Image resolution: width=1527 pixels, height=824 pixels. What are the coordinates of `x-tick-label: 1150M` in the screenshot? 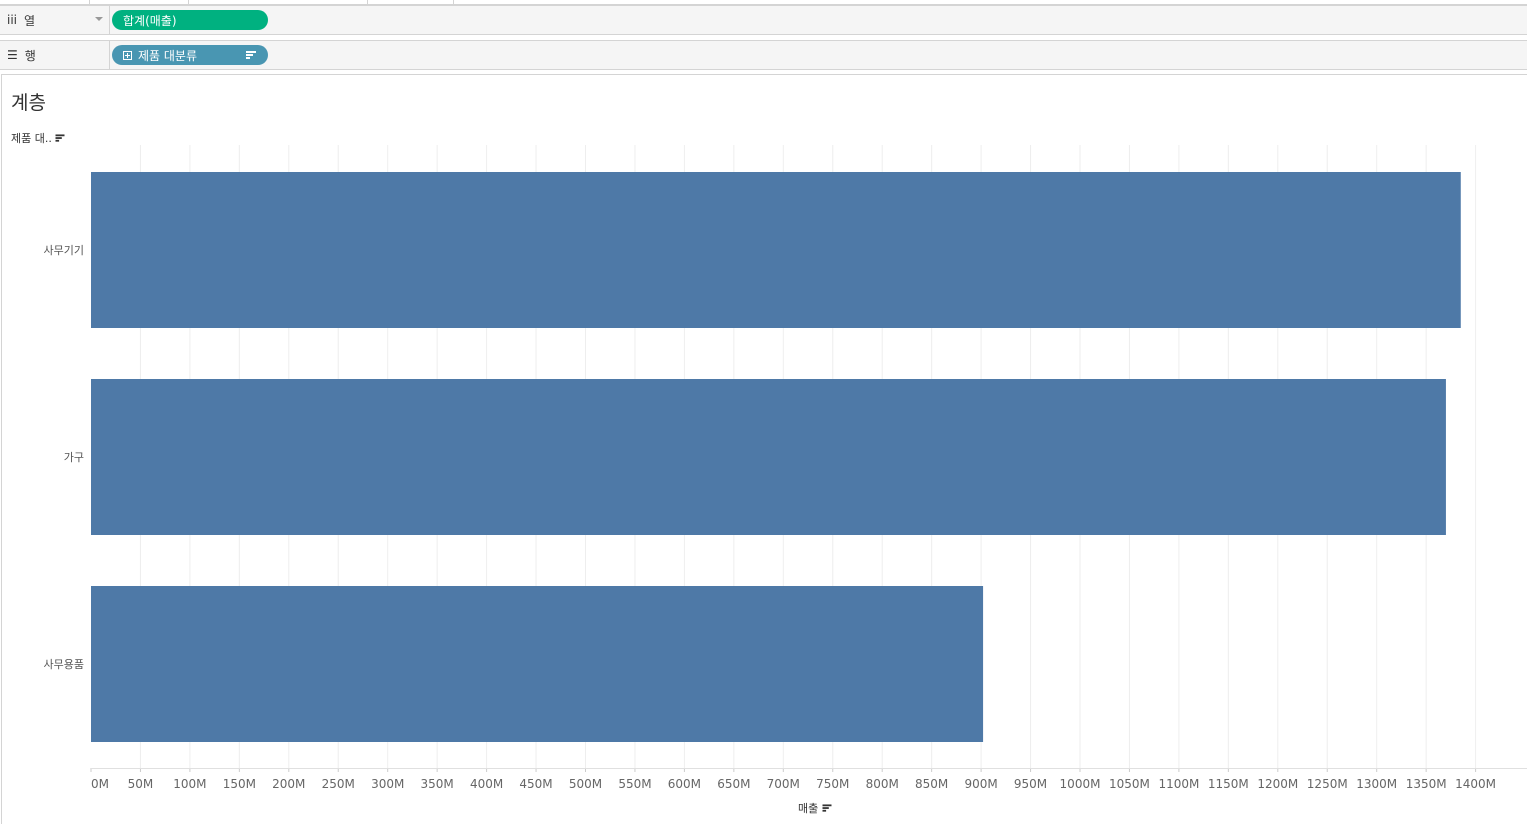 It's located at (1228, 784).